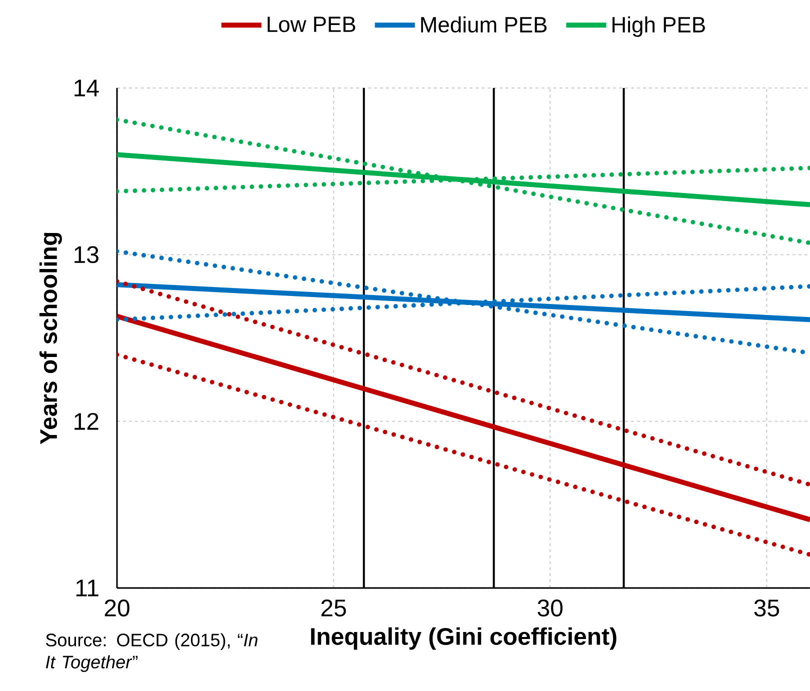 Image resolution: width=810 pixels, height=691 pixels. What do you see at coordinates (312, 24) in the screenshot?
I see `legend-label: Low PEB` at bounding box center [312, 24].